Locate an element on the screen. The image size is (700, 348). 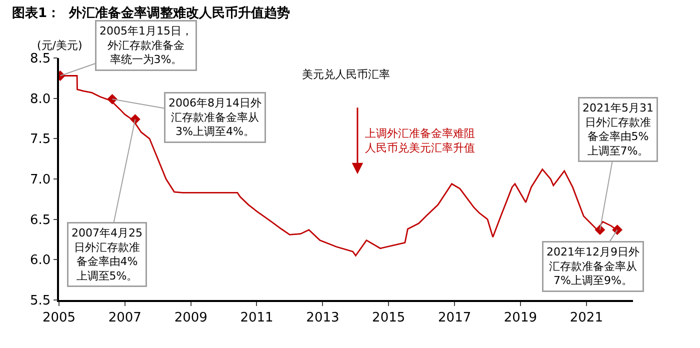
annotation: 2006年8月14日外汇存款准备金率从3%上调至4%。 is located at coordinates (215, 117).